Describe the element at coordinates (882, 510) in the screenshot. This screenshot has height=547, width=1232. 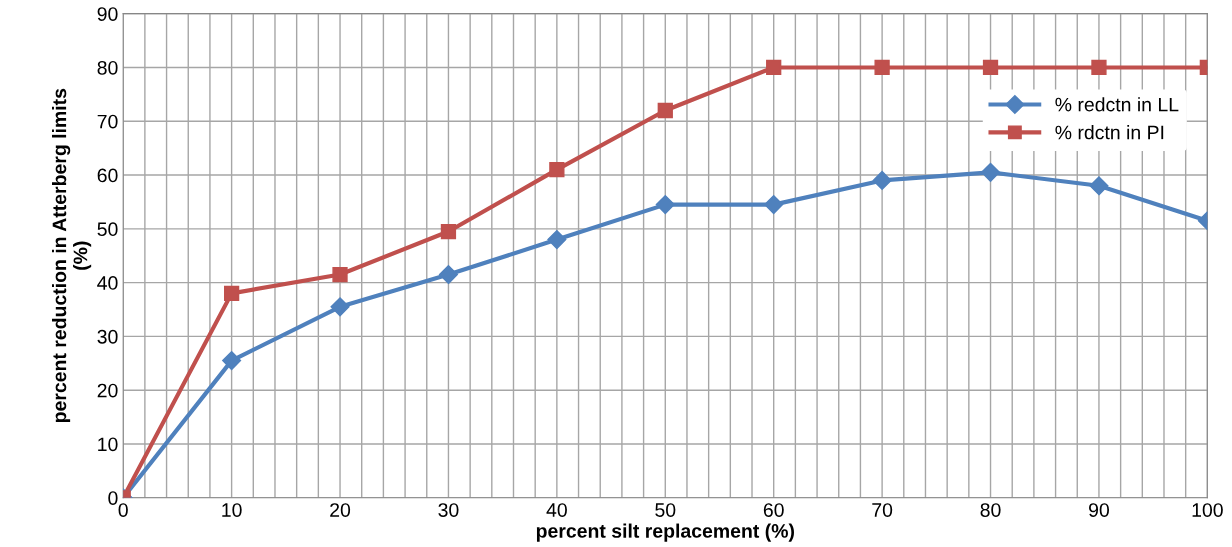
I see `x-tick-label: 70` at that location.